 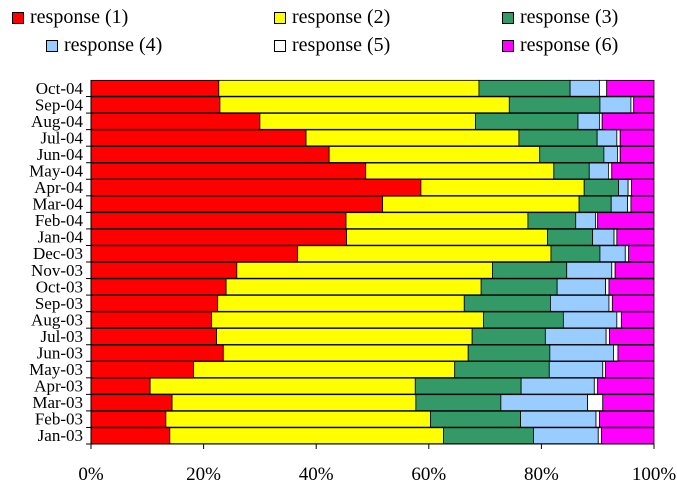 I want to click on y-tick-label-feb-04: Feb-04, so click(x=59, y=220).